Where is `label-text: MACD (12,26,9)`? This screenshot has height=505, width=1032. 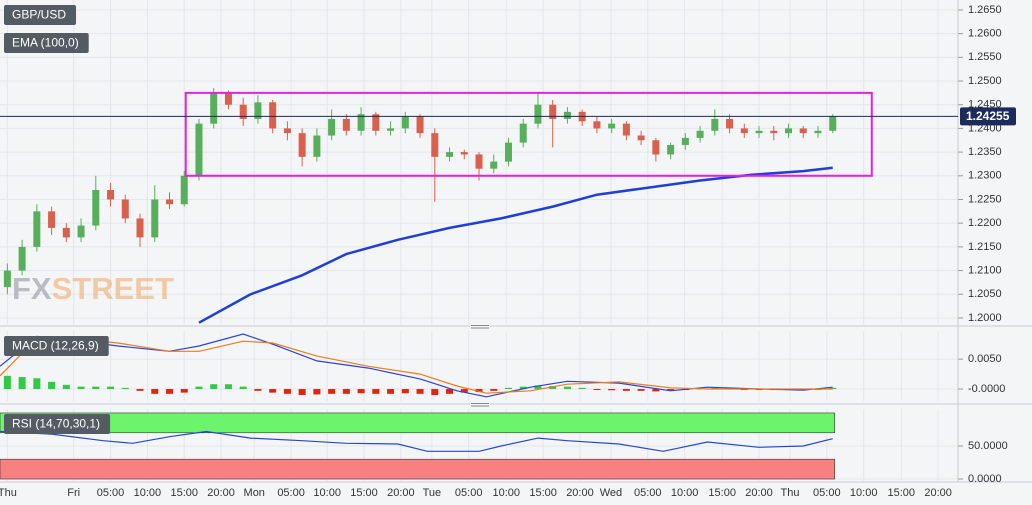 label-text: MACD (12,26,9) is located at coordinates (55, 346).